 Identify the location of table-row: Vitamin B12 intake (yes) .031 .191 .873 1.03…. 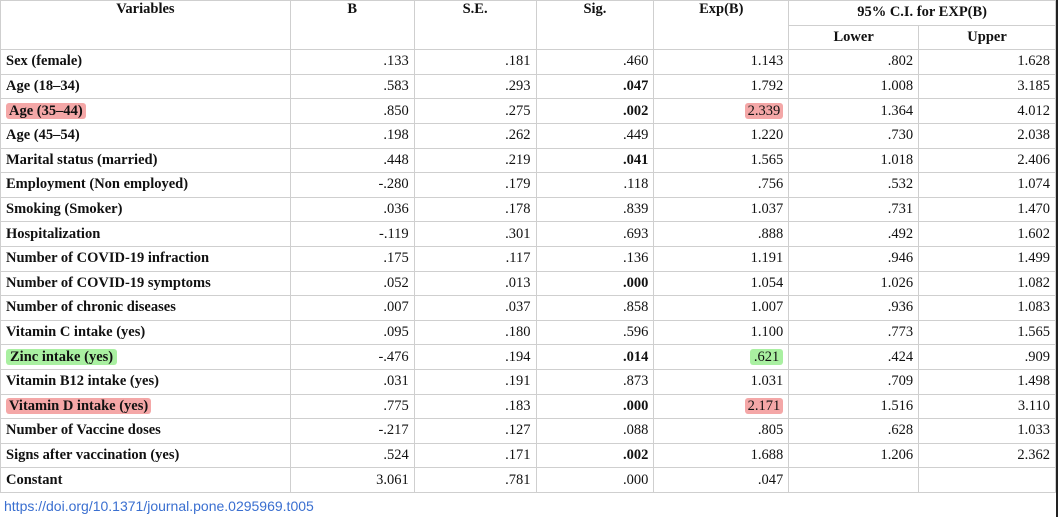
(528, 381).